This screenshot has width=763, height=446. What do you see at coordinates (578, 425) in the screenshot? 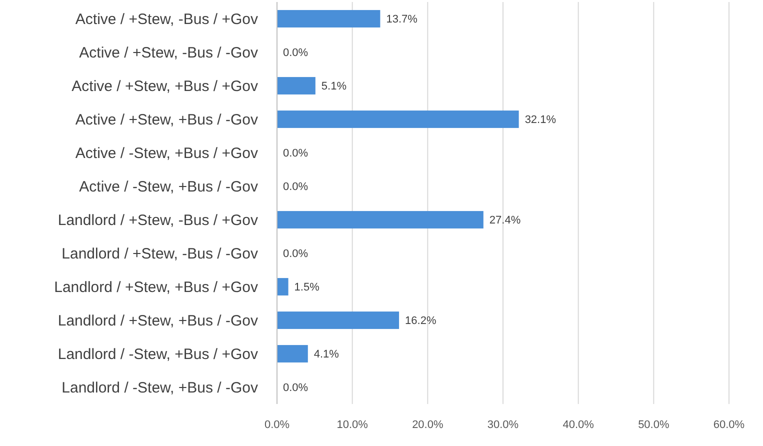
I see `x-tick-label: 40.0%` at bounding box center [578, 425].